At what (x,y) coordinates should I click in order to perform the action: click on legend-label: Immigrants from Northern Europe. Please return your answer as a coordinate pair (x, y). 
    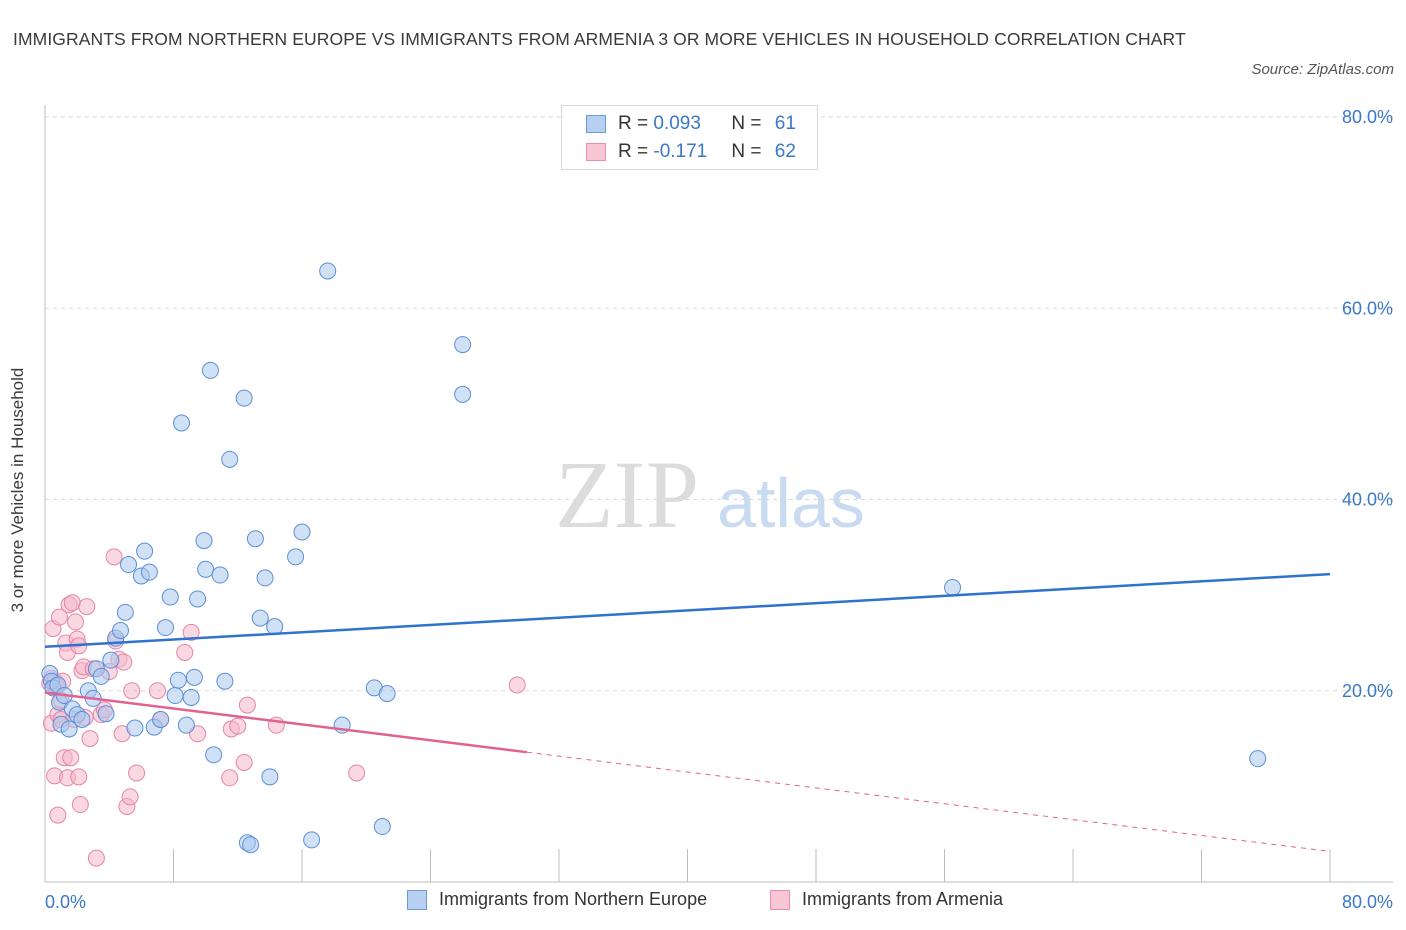
    Looking at the image, I should click on (573, 899).